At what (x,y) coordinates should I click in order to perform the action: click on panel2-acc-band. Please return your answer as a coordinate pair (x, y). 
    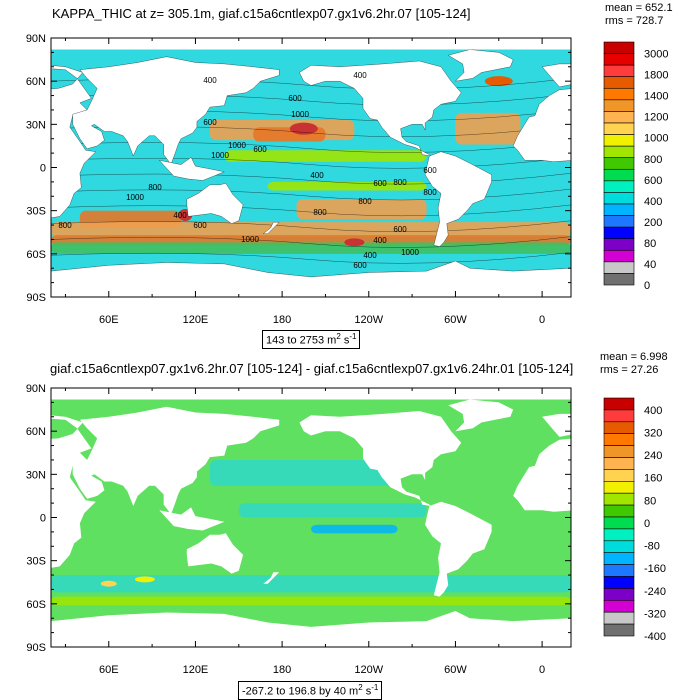
    Looking at the image, I should click on (311, 601).